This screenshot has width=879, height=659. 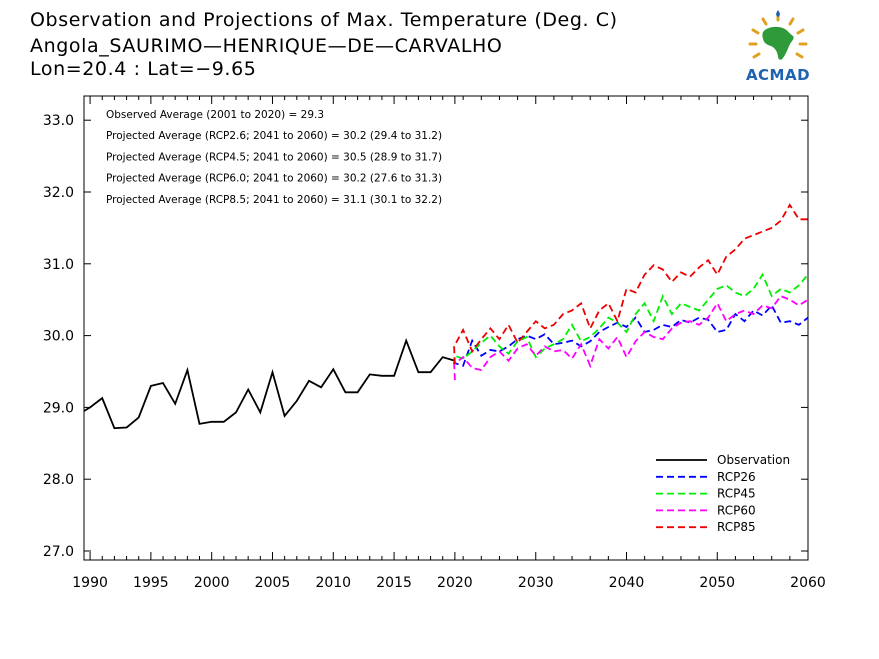 I want to click on legend-label: RCP85, so click(x=736, y=527).